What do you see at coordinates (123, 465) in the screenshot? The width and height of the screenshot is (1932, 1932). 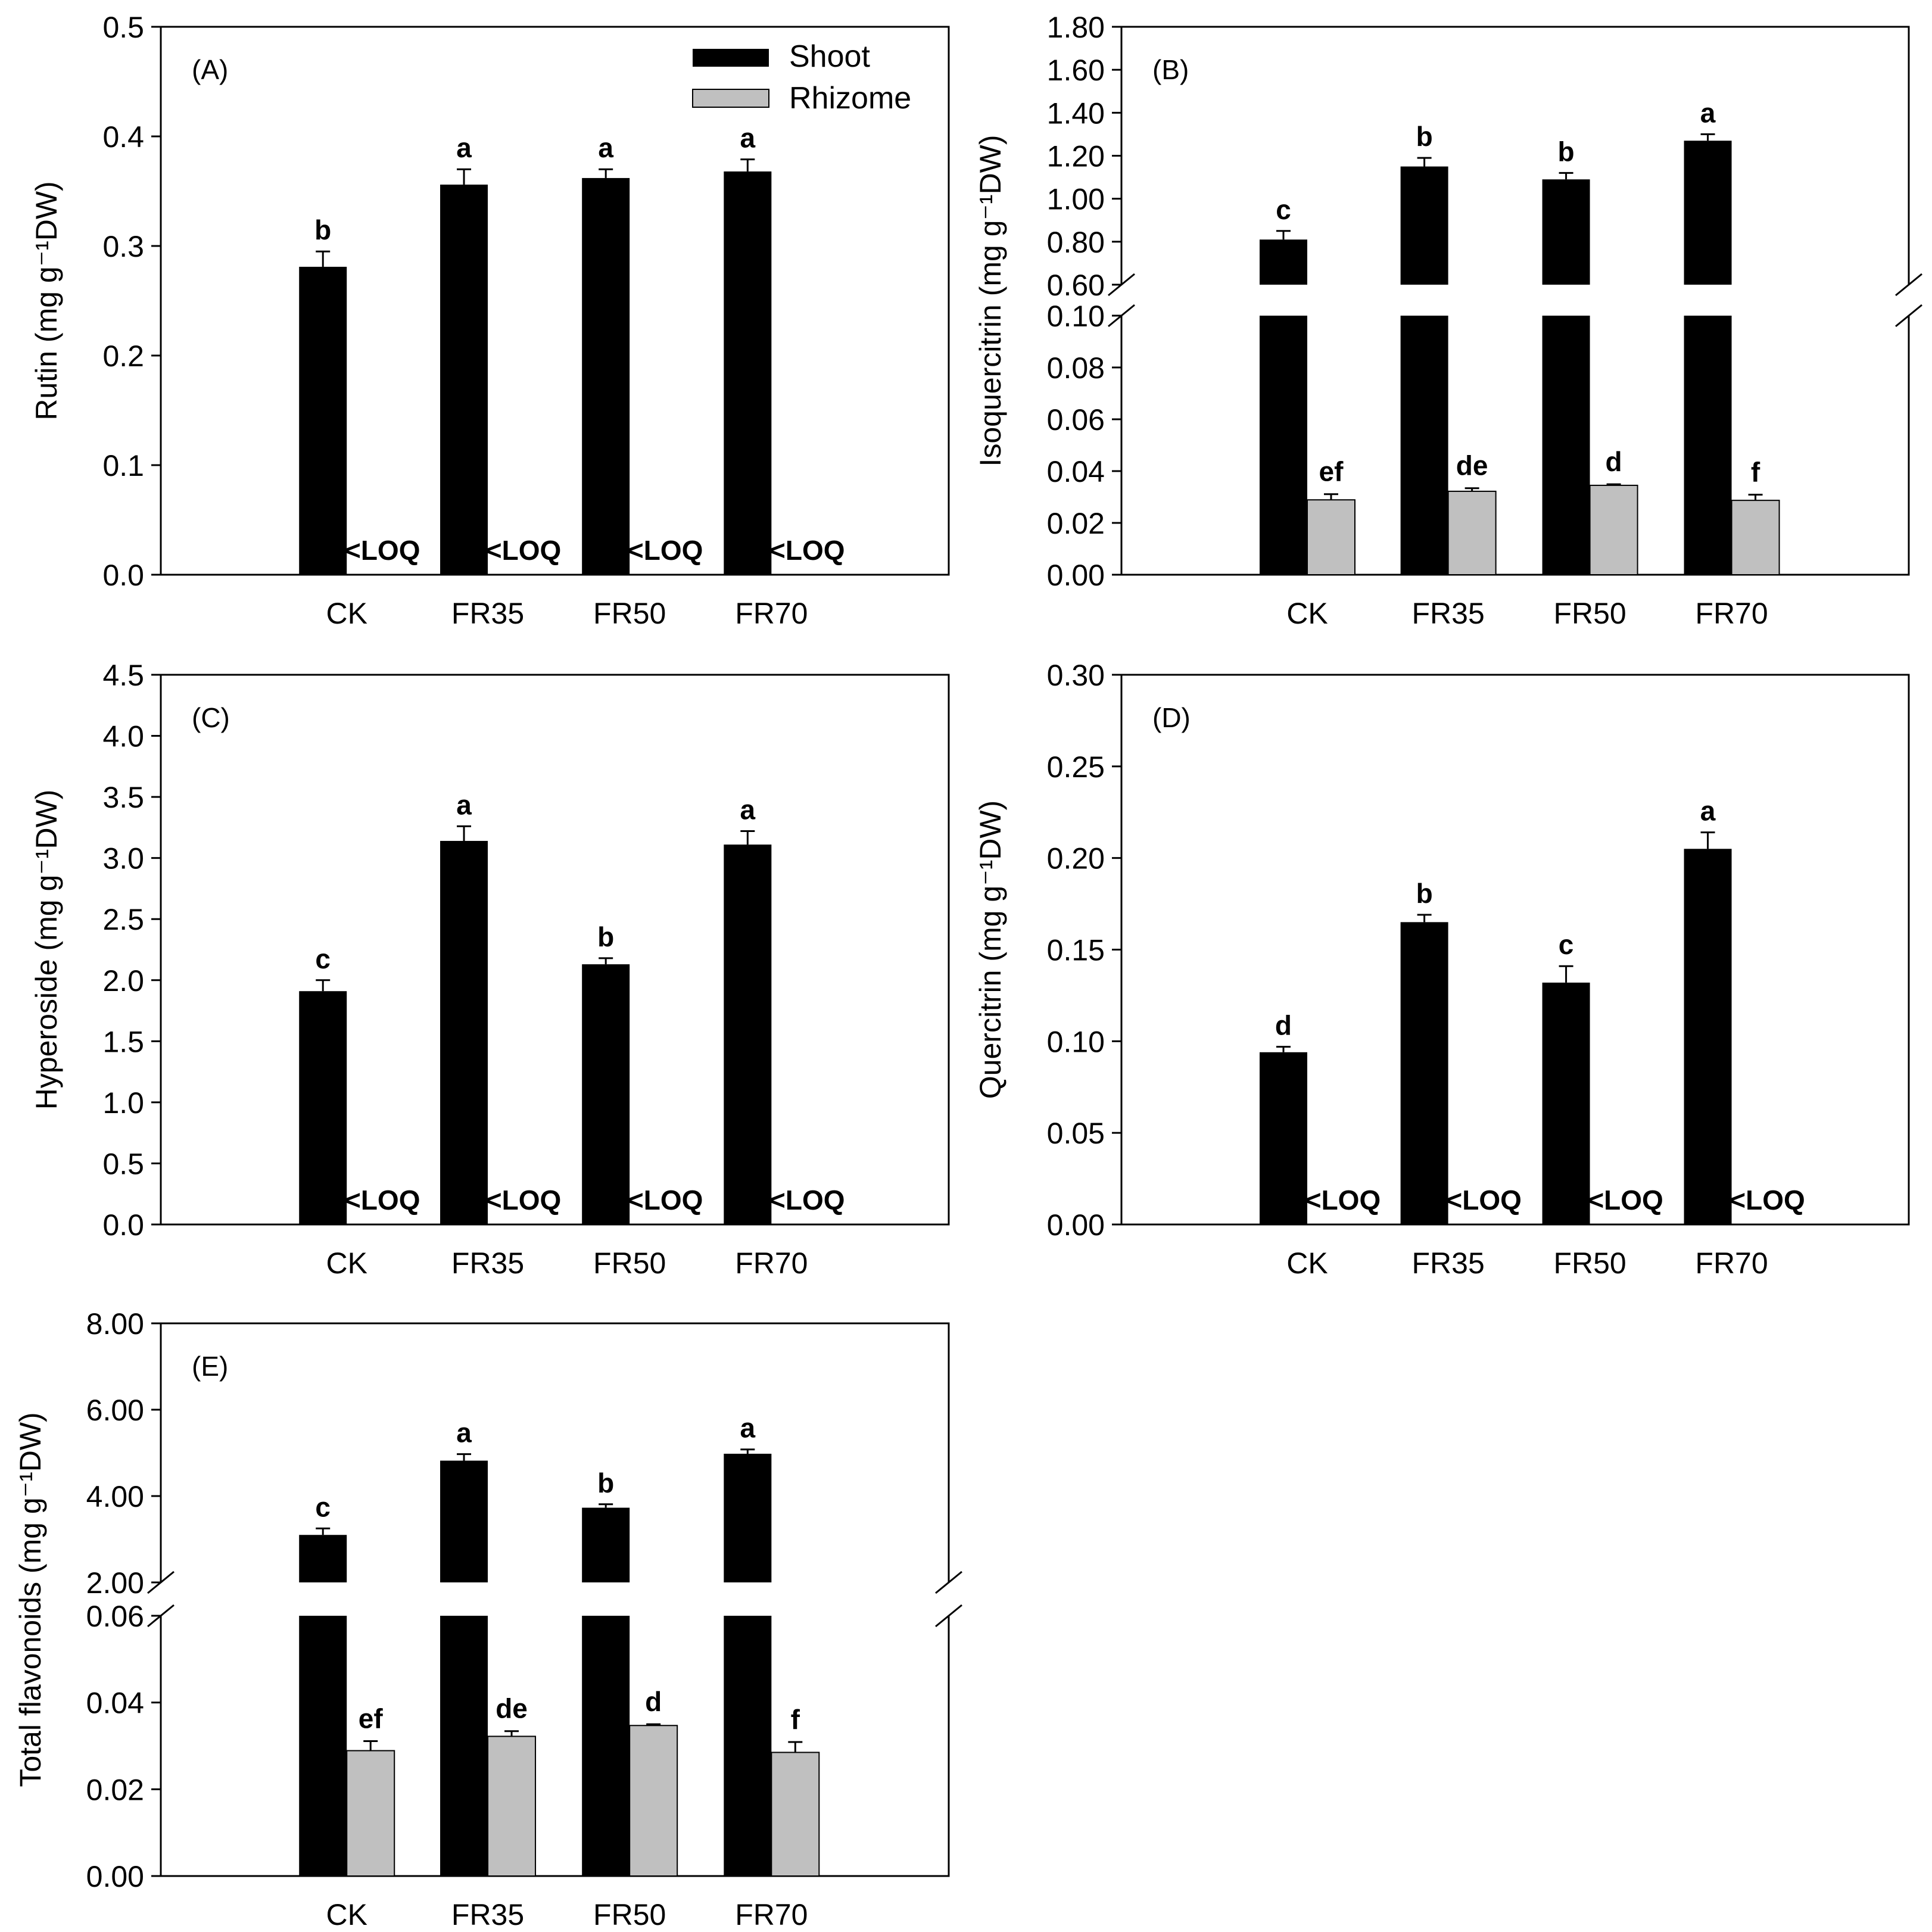 I see `y-tick-label: 0.1` at bounding box center [123, 465].